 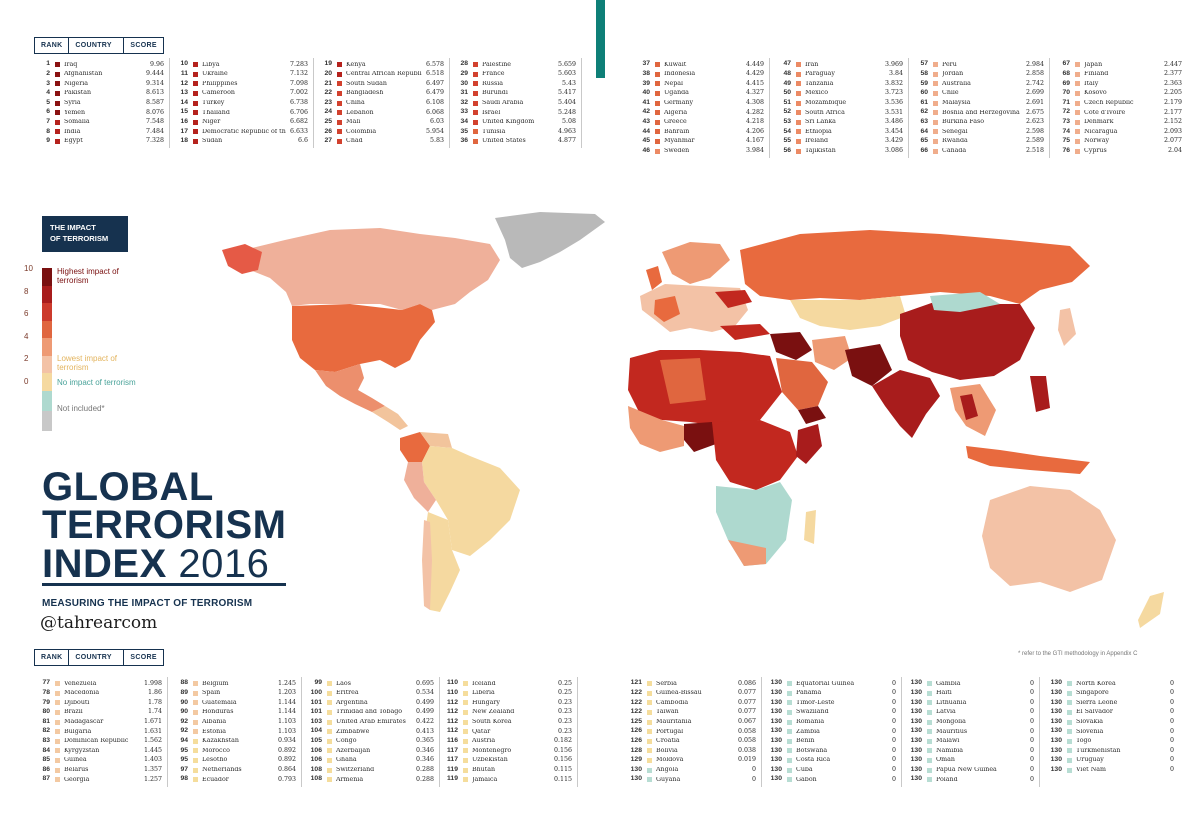 I want to click on list-item: 73 Denmark 2.152, so click(x=1118, y=123).